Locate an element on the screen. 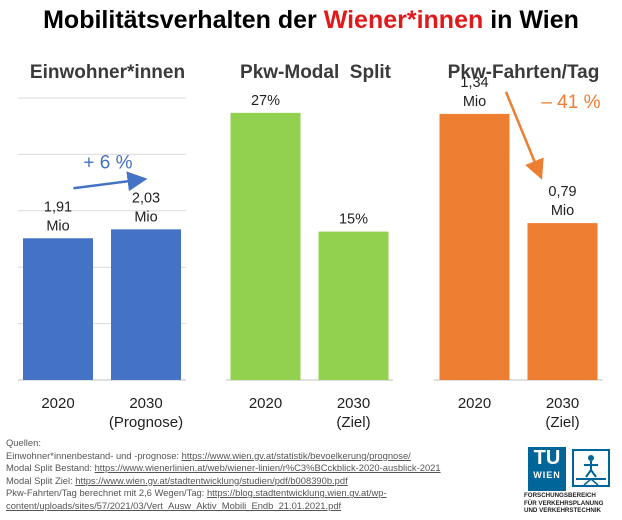 The image size is (622, 520). change-annotation: – 41 % is located at coordinates (570, 102).